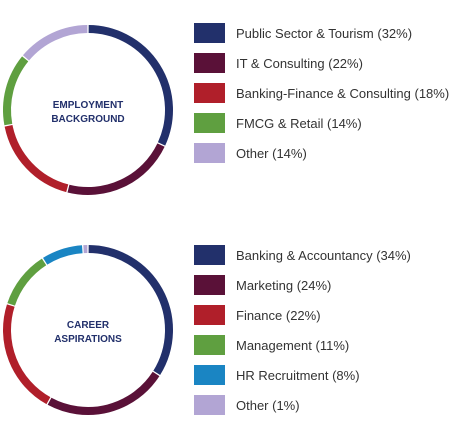  I want to click on legend-item-hr-recruitment: HR Recruitment (8%), so click(302, 375).